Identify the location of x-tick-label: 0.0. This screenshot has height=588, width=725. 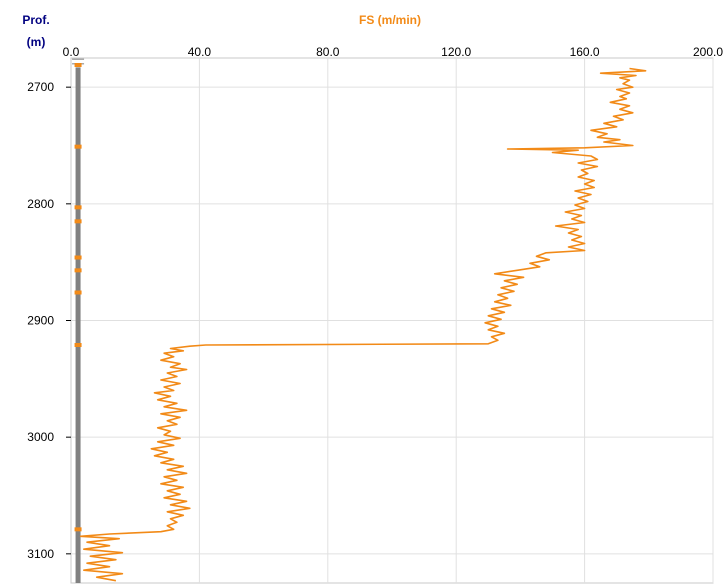
(71, 52).